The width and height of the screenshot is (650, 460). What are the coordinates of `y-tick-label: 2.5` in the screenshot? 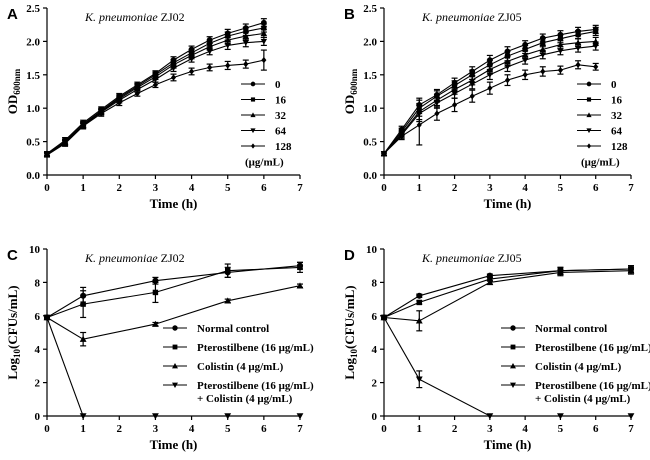 It's located at (33, 9).